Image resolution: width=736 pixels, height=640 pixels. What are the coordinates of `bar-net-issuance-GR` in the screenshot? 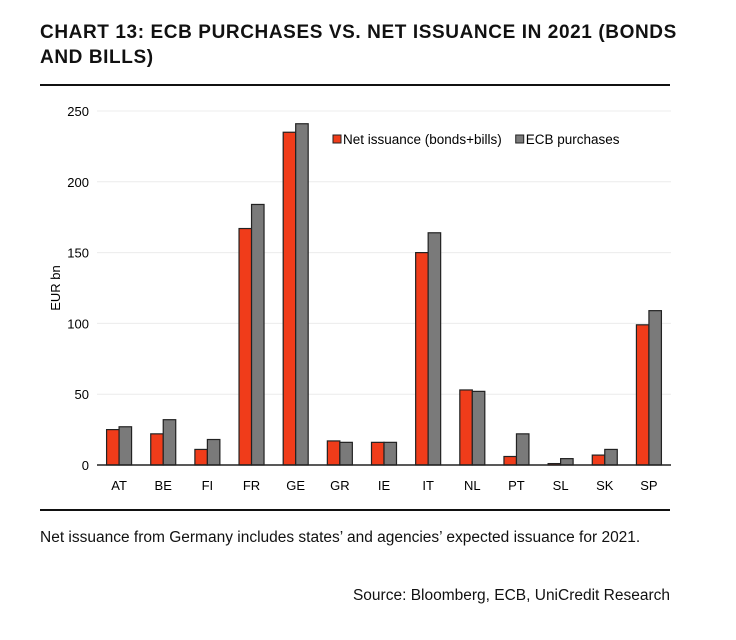 It's located at (333, 453).